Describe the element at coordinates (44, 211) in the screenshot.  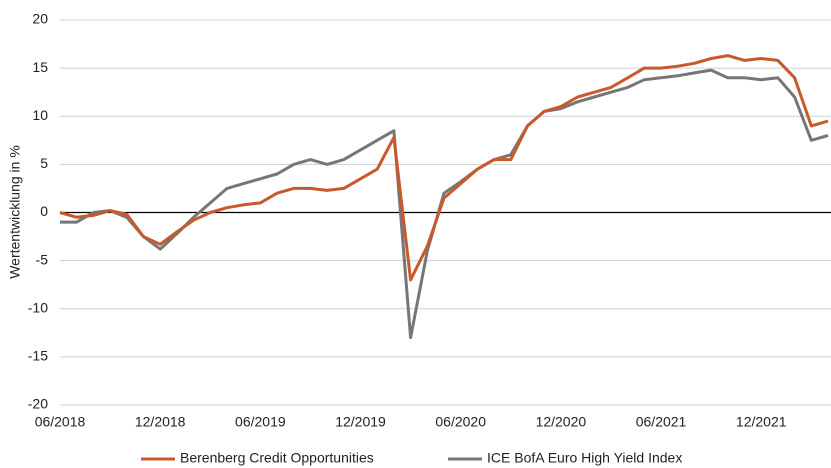
I see `y-tick-label: 0` at that location.